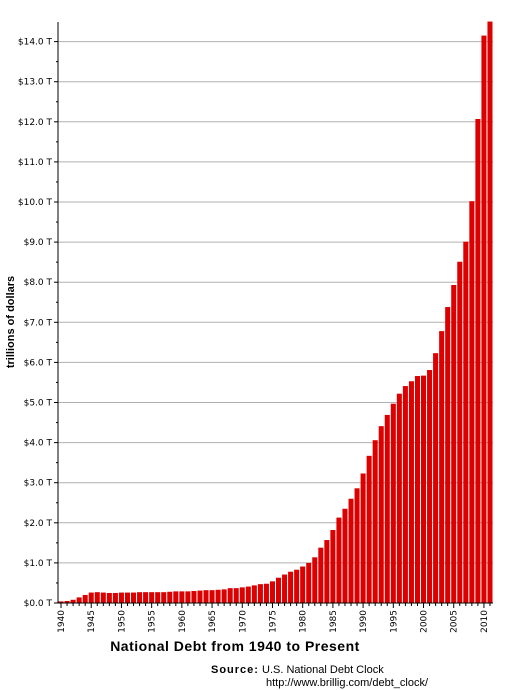  Describe the element at coordinates (153, 621) in the screenshot. I see `x-tick-label: 1955` at that location.